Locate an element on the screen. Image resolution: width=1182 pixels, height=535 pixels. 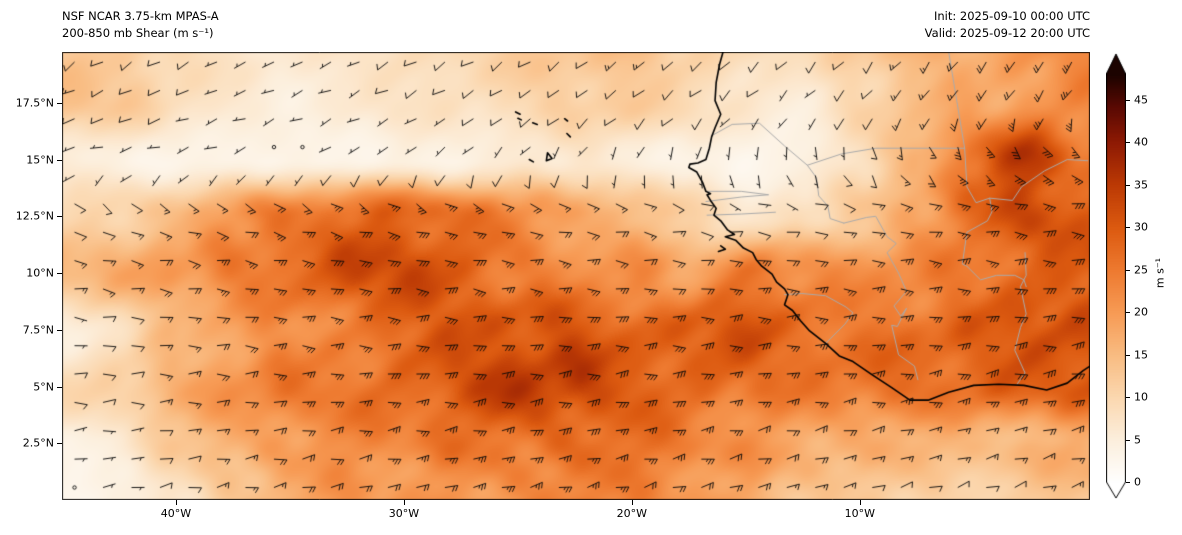
y-tick-label: 17.5°N is located at coordinates (34, 103).